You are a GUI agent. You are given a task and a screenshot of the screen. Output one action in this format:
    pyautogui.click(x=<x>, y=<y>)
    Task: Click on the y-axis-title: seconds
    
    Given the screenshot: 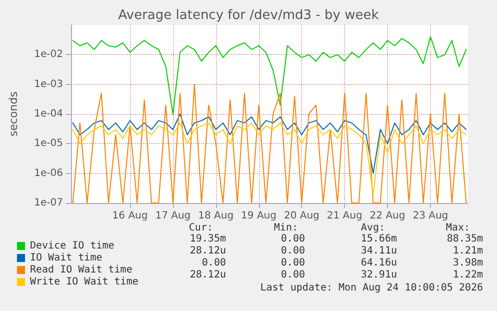 What is the action you would take?
    pyautogui.click(x=13, y=113)
    